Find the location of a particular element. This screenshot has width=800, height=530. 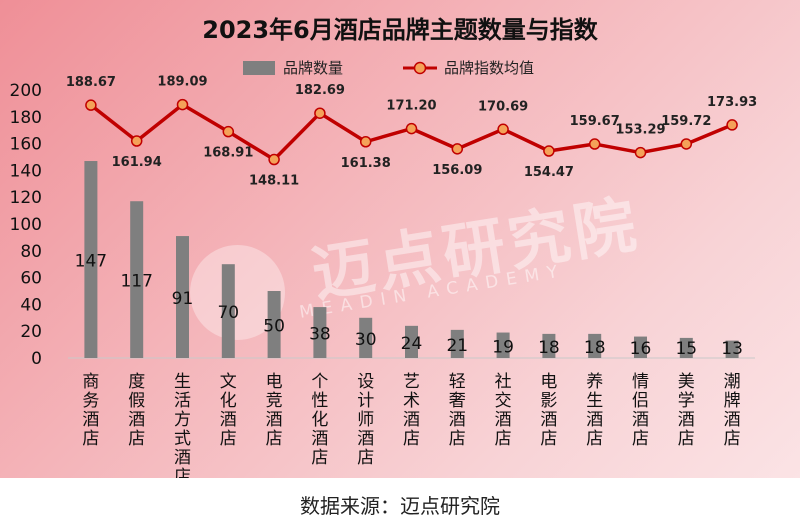

line-data-label: 154.47 is located at coordinates (549, 172).